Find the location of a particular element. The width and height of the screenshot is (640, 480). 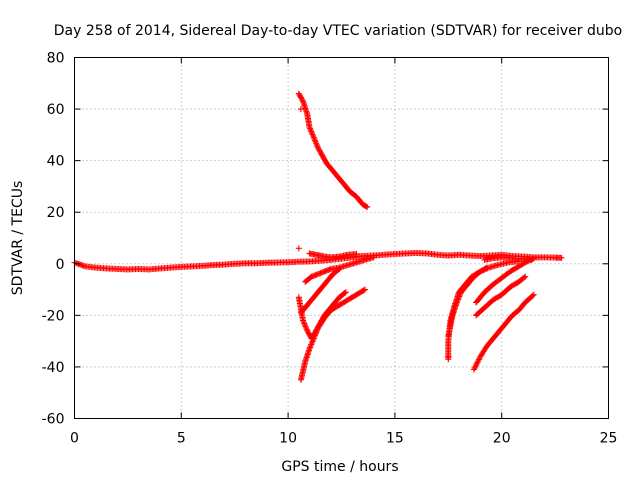

x-axis-label: GPS time / hours is located at coordinates (339, 467).